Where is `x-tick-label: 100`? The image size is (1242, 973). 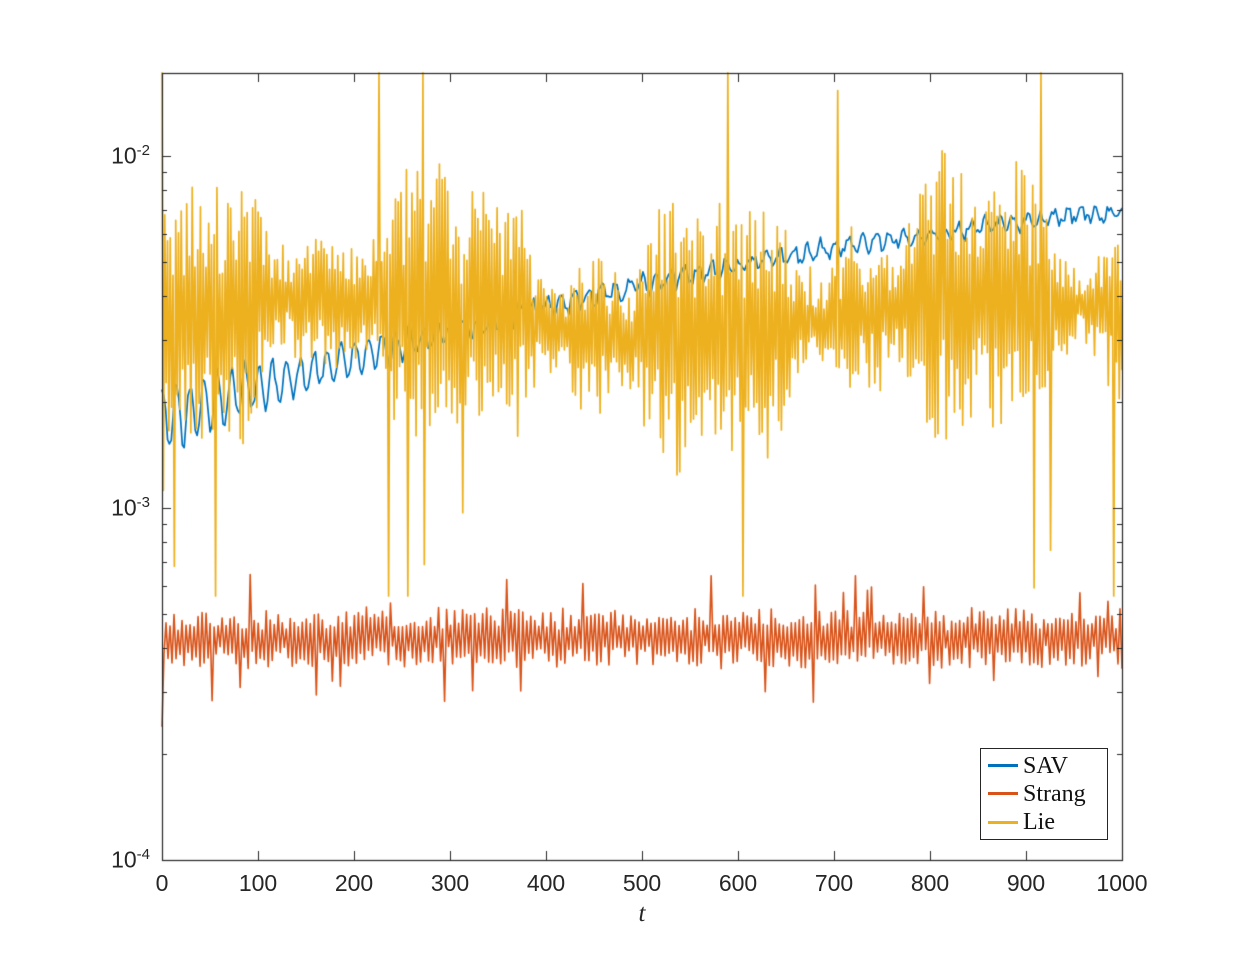
x-tick-label: 100 is located at coordinates (258, 883).